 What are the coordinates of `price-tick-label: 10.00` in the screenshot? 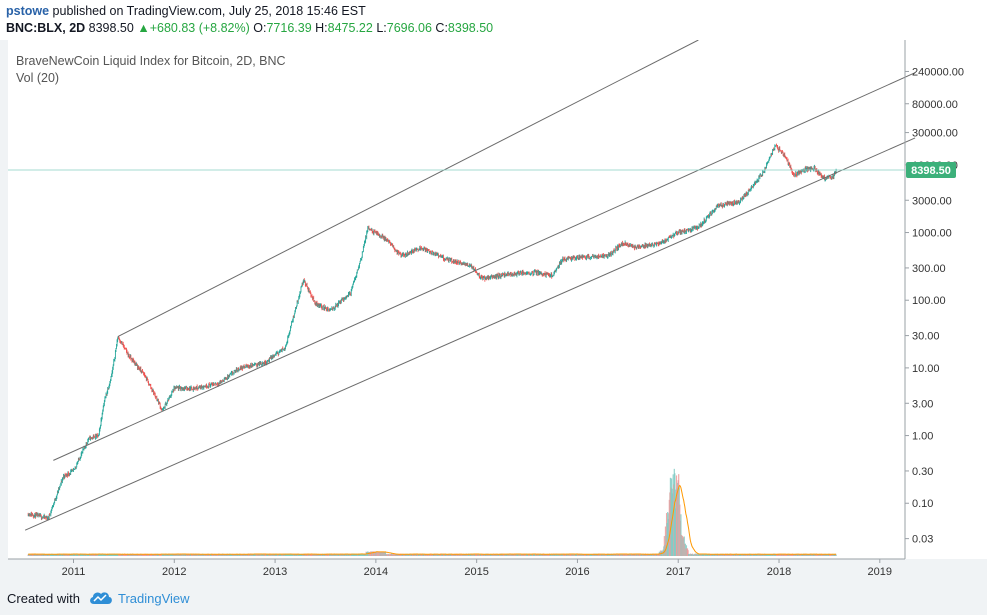 It's located at (926, 369).